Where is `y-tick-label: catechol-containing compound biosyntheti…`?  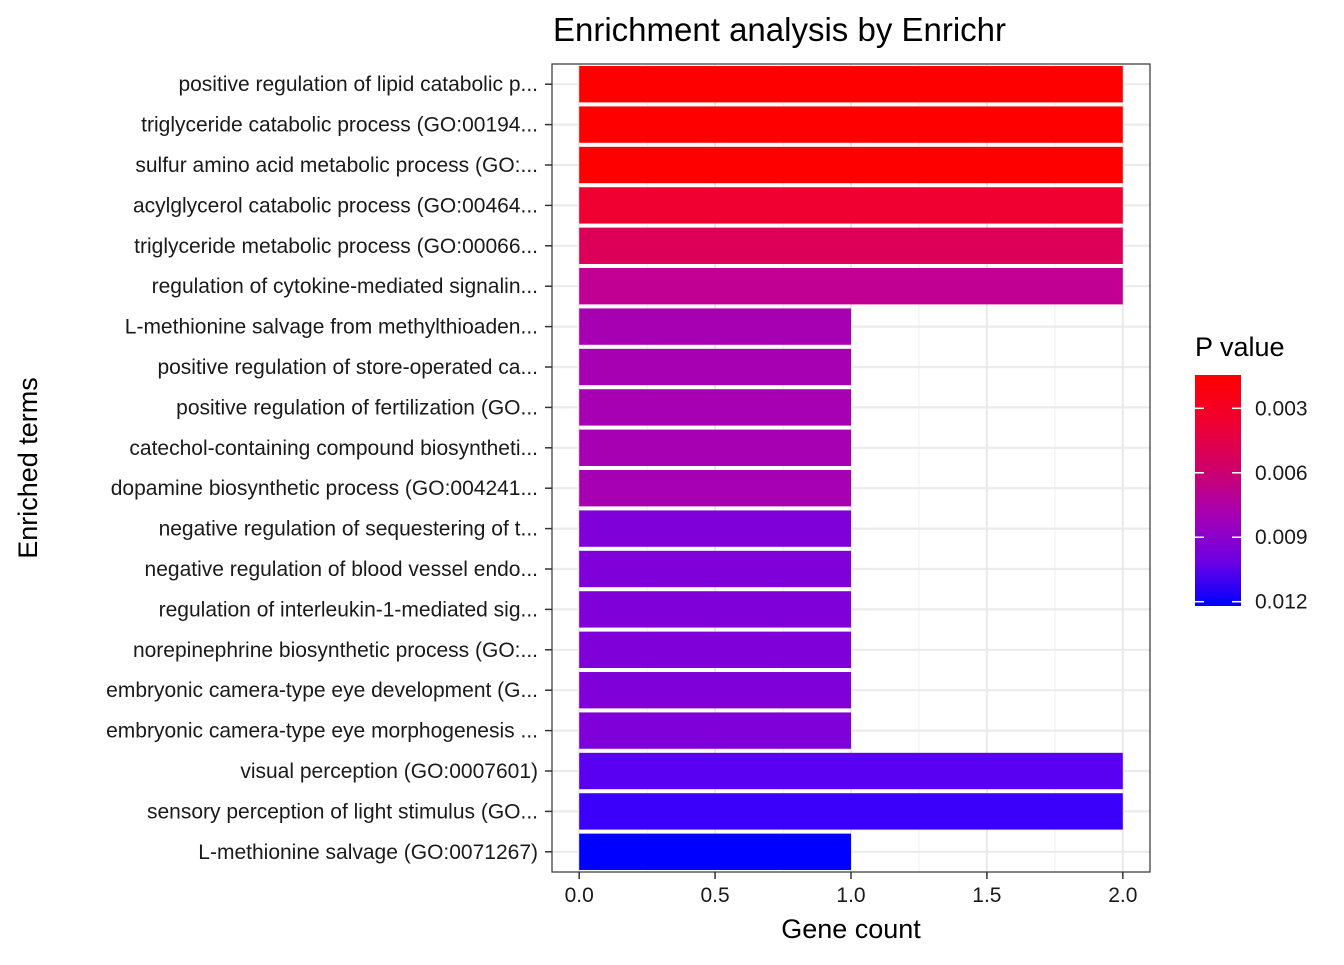 y-tick-label: catechol-containing compound biosyntheti… is located at coordinates (333, 448).